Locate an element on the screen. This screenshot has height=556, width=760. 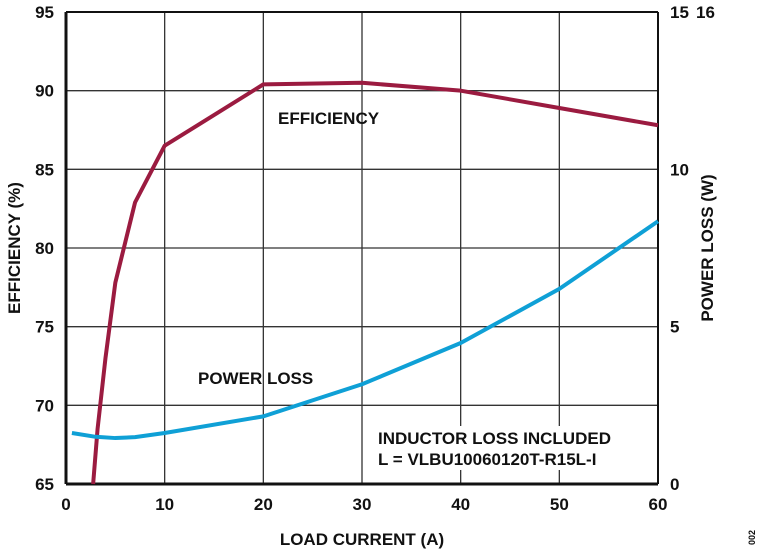
y-tick-label: 80 is located at coordinates (44, 248).